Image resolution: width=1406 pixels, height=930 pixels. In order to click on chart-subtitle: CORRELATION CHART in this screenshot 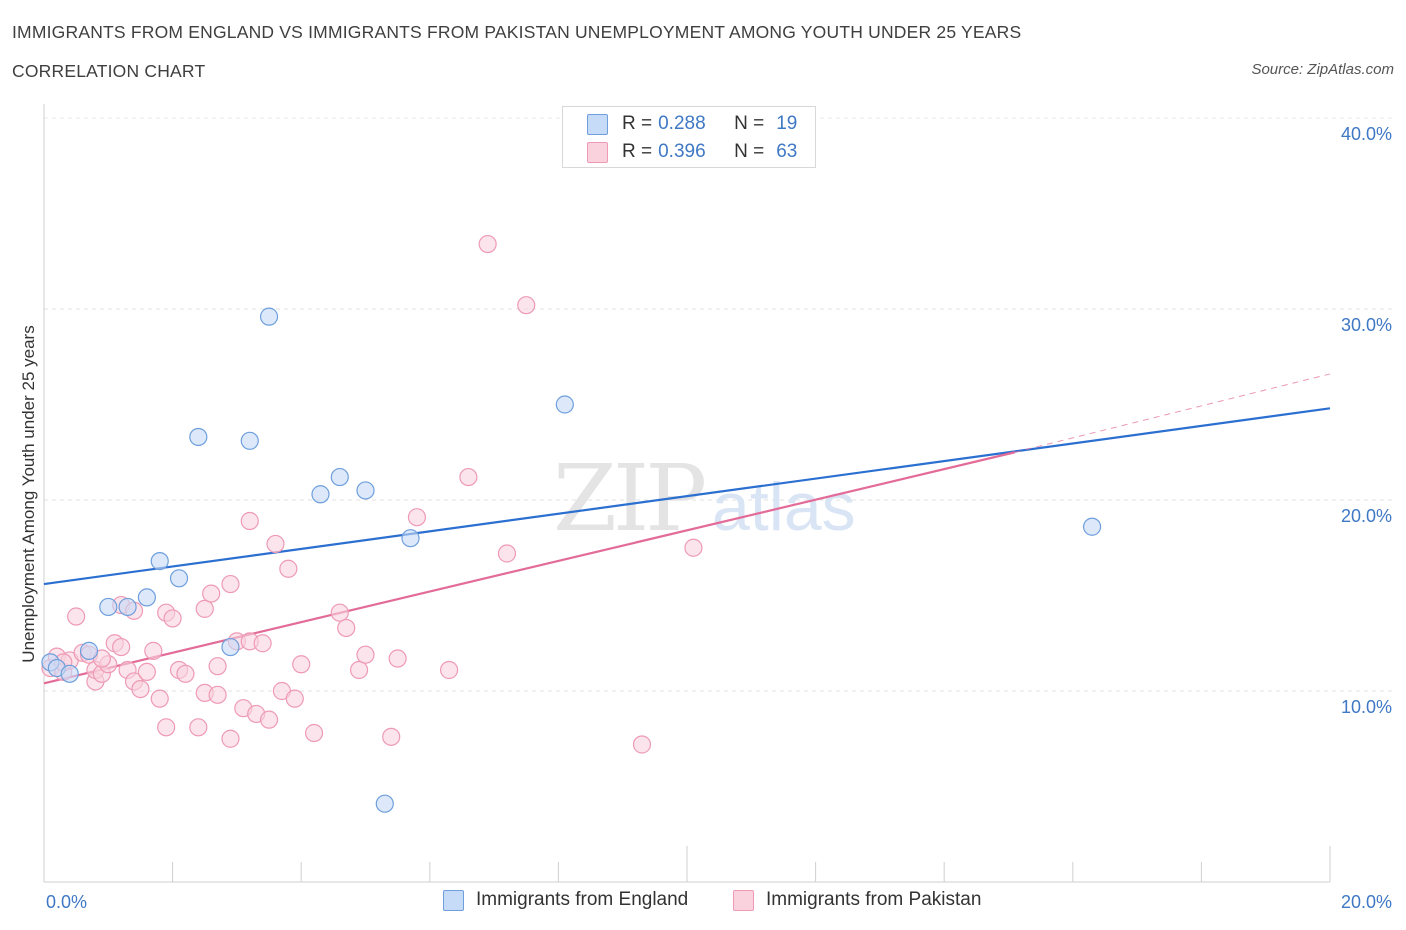, I will do `click(109, 71)`.